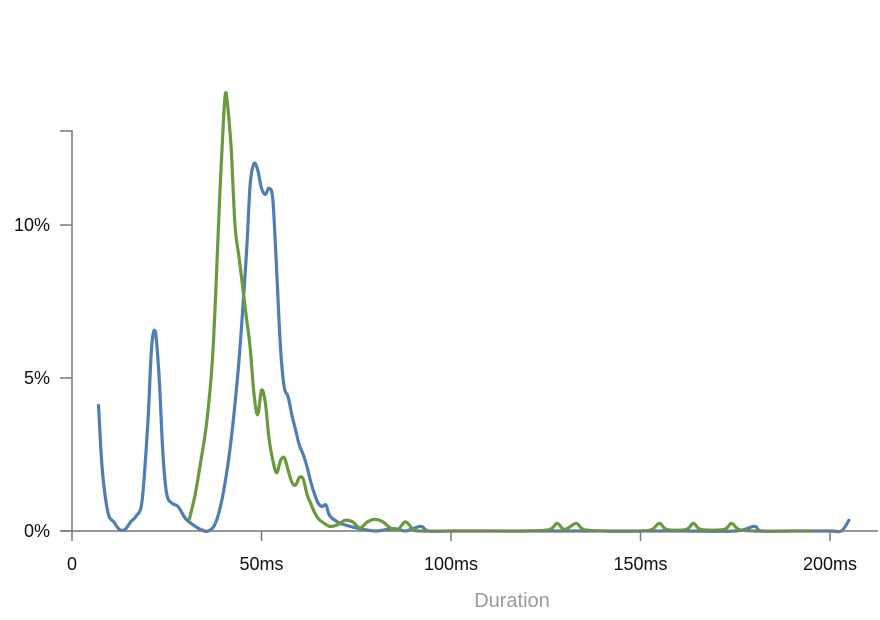  Describe the element at coordinates (261, 564) in the screenshot. I see `x-tick-label: 50ms` at that location.